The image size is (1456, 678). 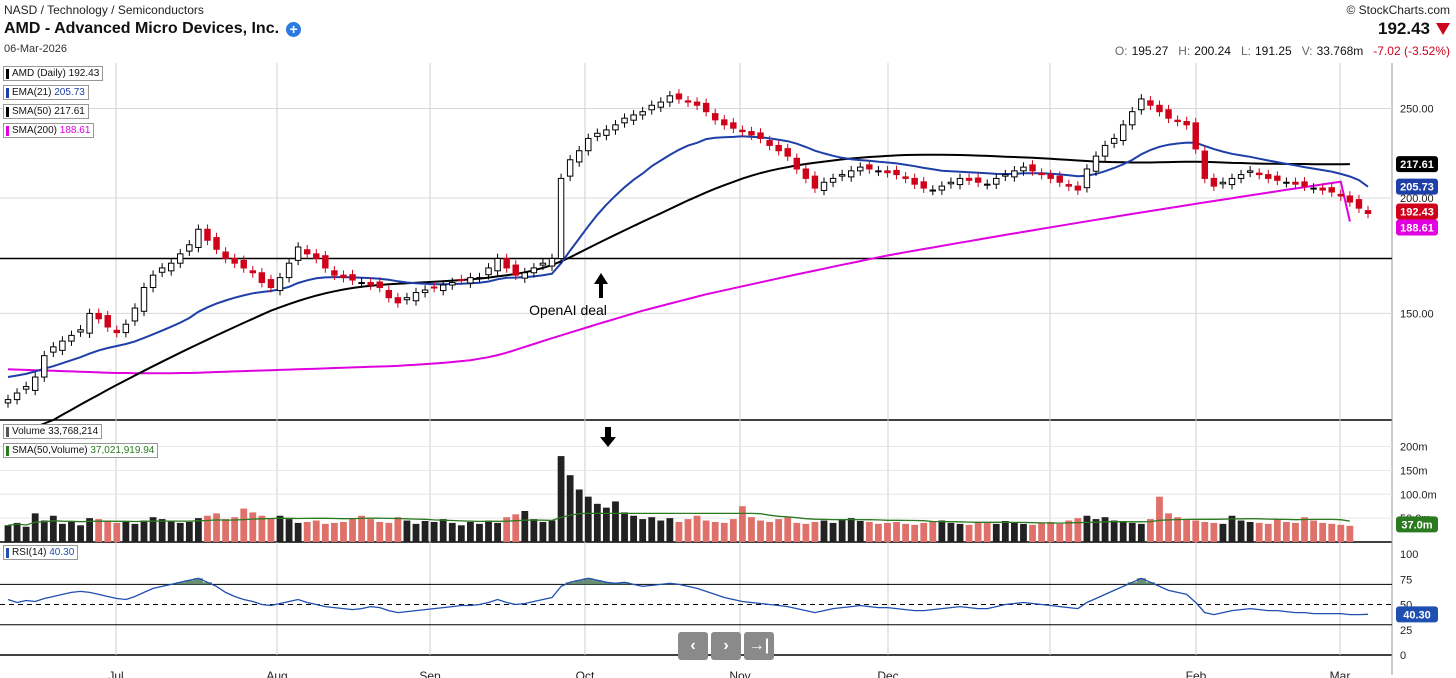 I want to click on value-badges: 217.61 205.73 188.61 192.43 37.0m 40.30, so click(x=1417, y=389).